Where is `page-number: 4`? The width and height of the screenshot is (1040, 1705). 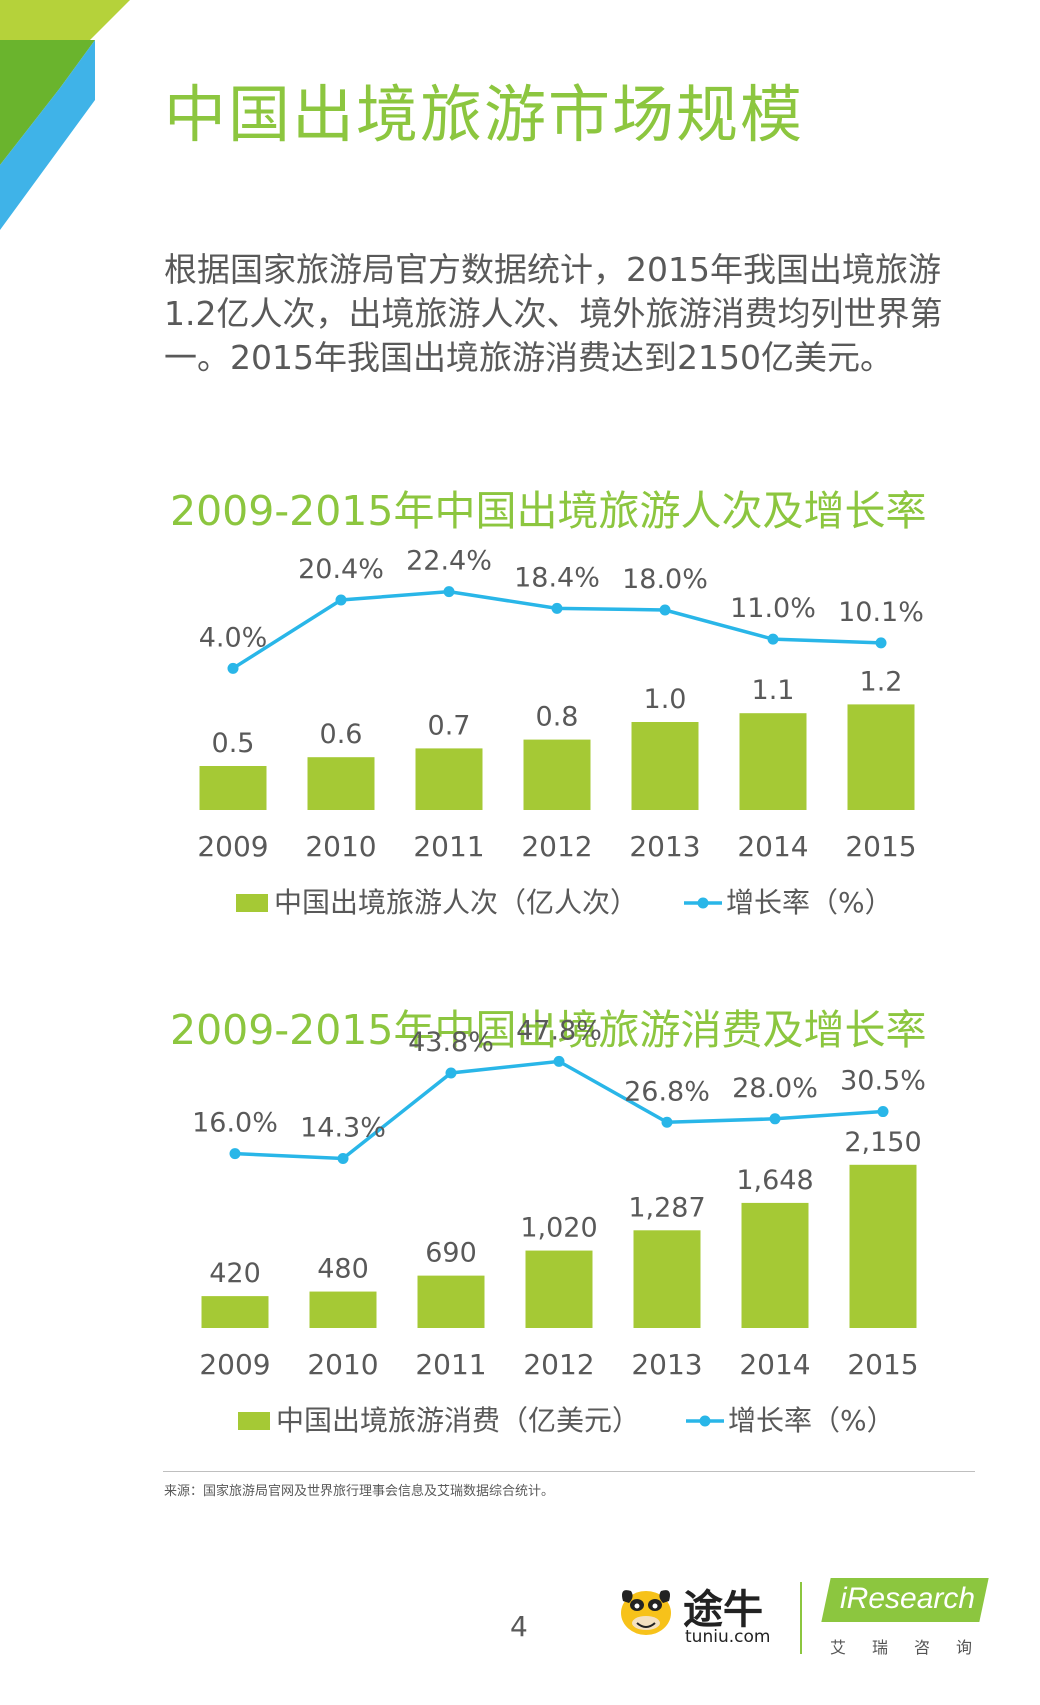 page-number: 4 is located at coordinates (519, 1626).